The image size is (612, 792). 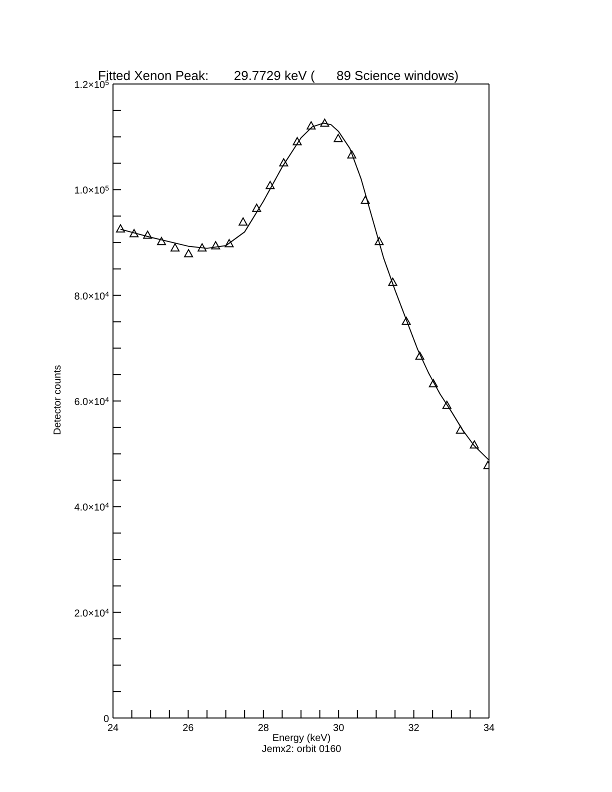 I want to click on y-tick-label: 8.0×10$^{4}$, so click(x=92, y=296).